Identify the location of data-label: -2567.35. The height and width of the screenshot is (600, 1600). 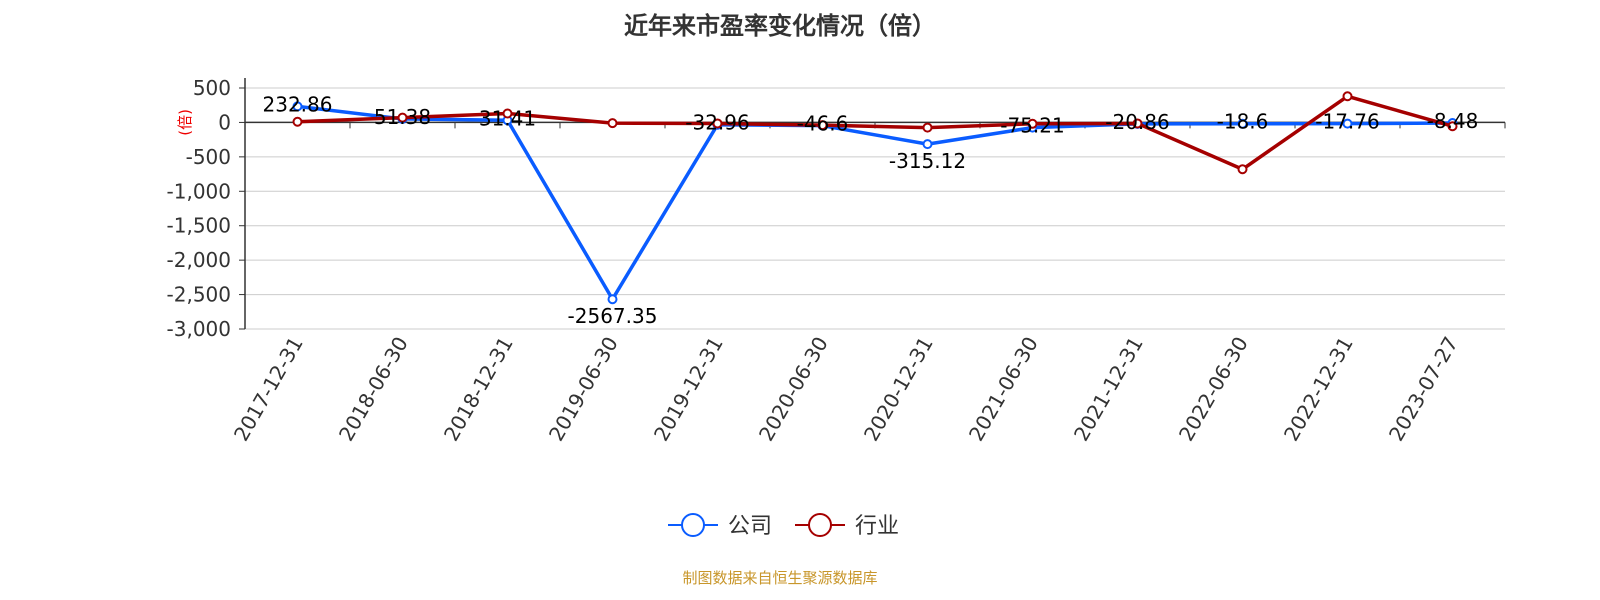
(613, 316).